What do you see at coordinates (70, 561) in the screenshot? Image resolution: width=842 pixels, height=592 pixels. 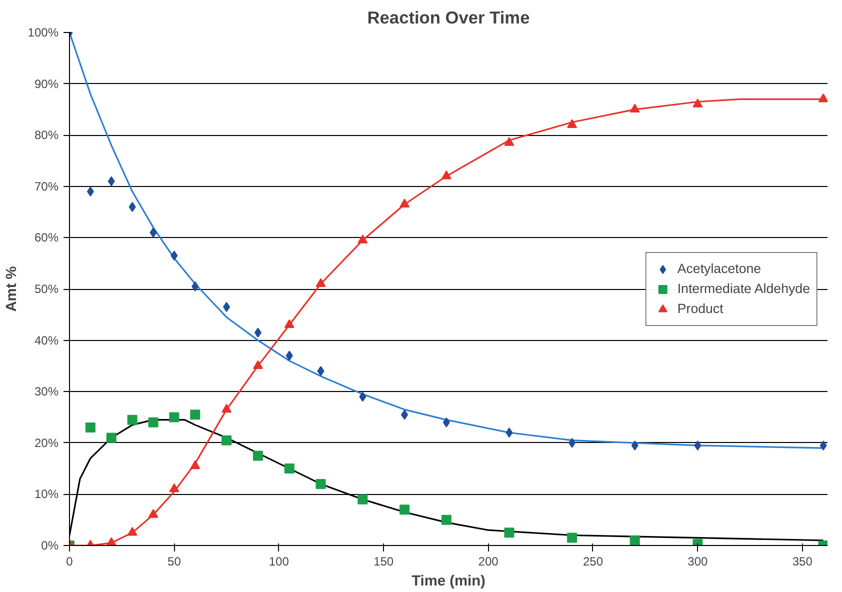 I see `x-tick-label: 0` at bounding box center [70, 561].